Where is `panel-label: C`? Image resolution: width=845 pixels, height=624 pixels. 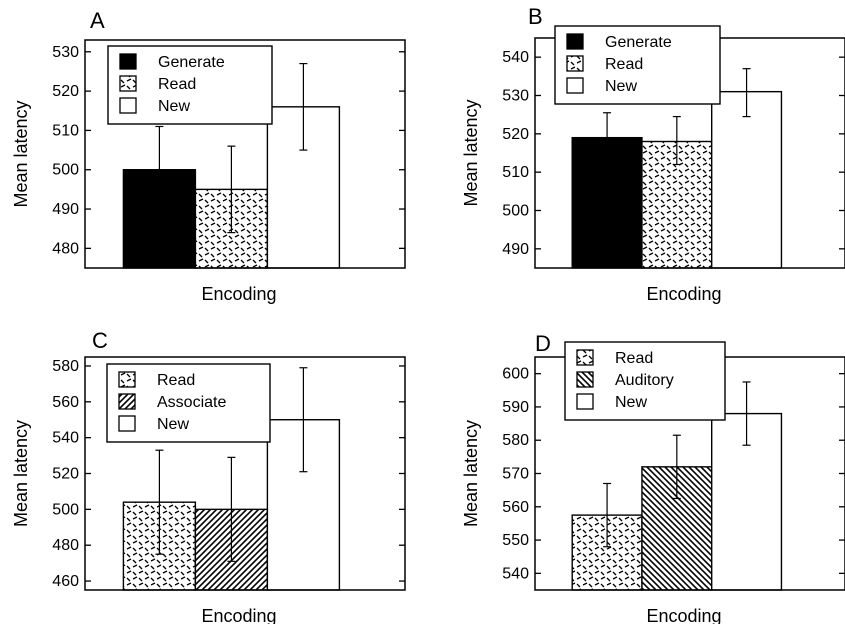
panel-label: C is located at coordinates (100, 340).